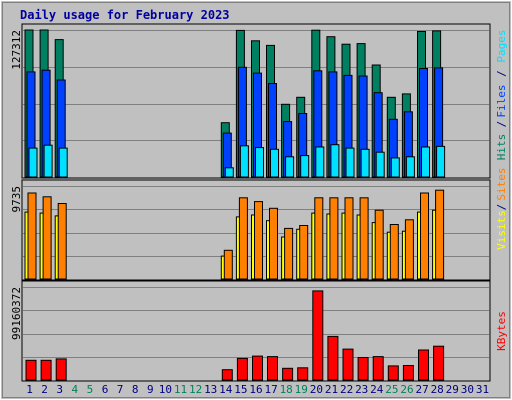 The image size is (512, 400). What do you see at coordinates (391, 389) in the screenshot?
I see `day-label-25: 25` at bounding box center [391, 389].